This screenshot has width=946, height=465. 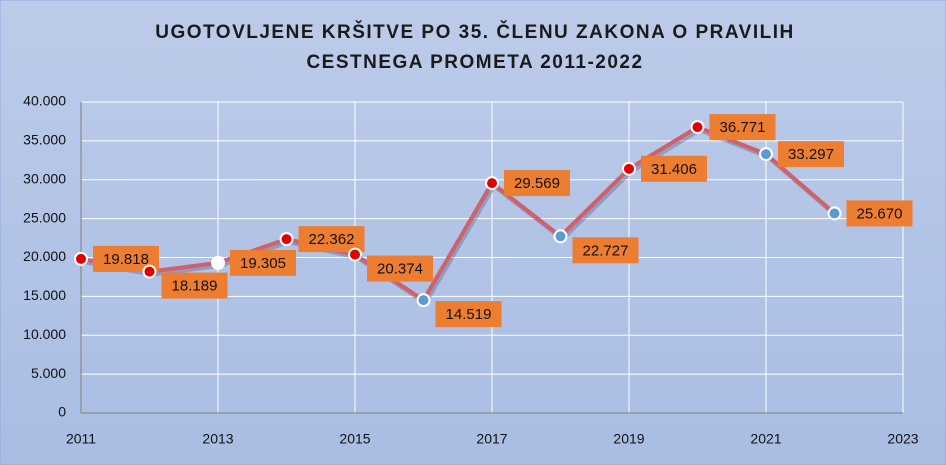 I want to click on data-label: 20.374, so click(x=400, y=269).